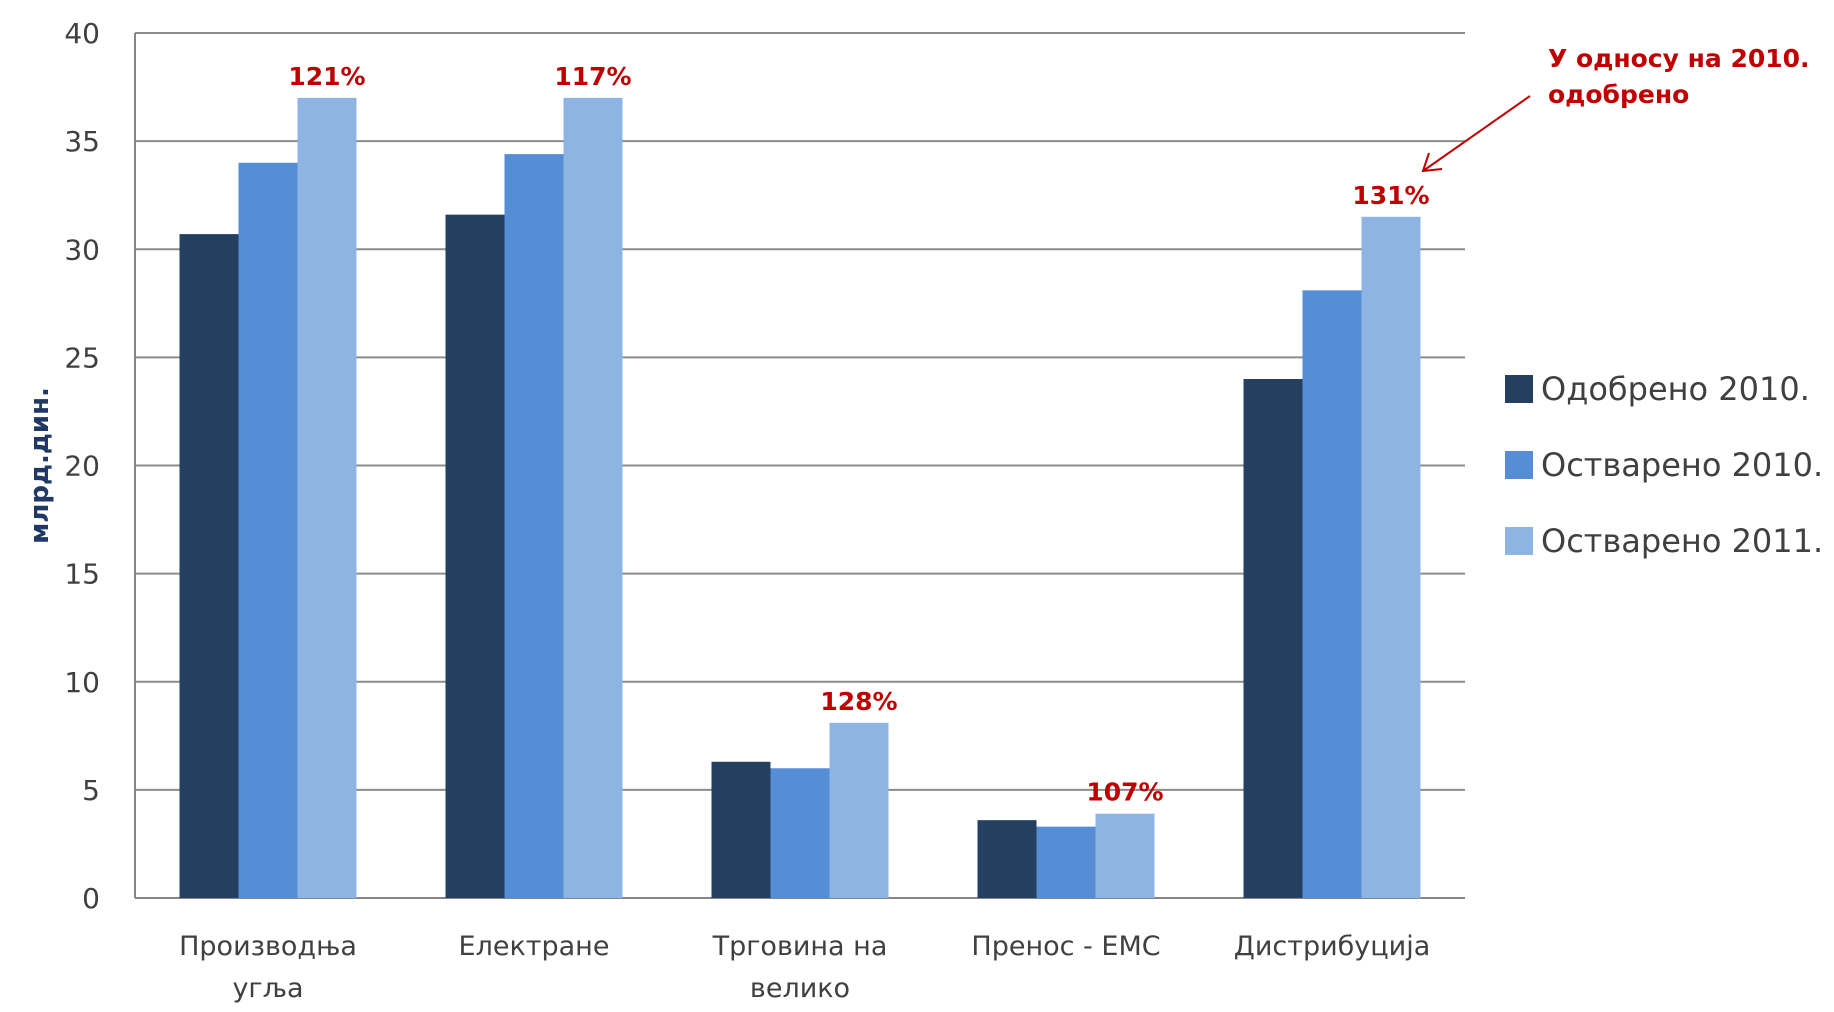 This screenshot has height=1012, width=1834. Describe the element at coordinates (82, 357) in the screenshot. I see `y-tick-label: 25` at that location.